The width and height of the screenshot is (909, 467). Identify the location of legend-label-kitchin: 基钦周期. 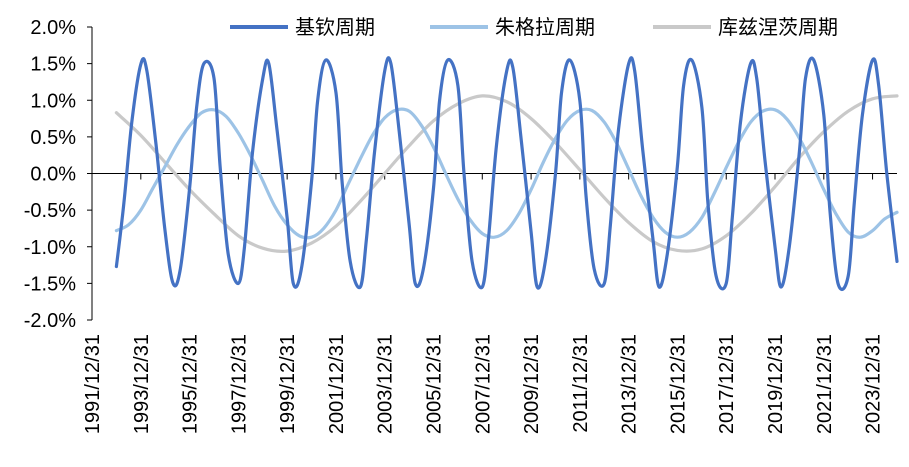
(335, 27).